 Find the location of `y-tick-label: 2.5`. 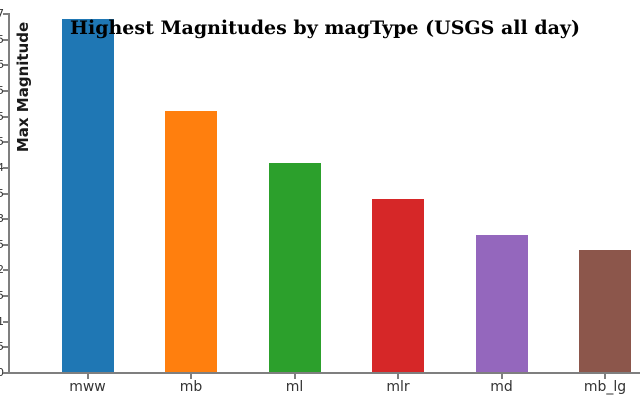

y-tick-label: 2.5 is located at coordinates (2, 244).